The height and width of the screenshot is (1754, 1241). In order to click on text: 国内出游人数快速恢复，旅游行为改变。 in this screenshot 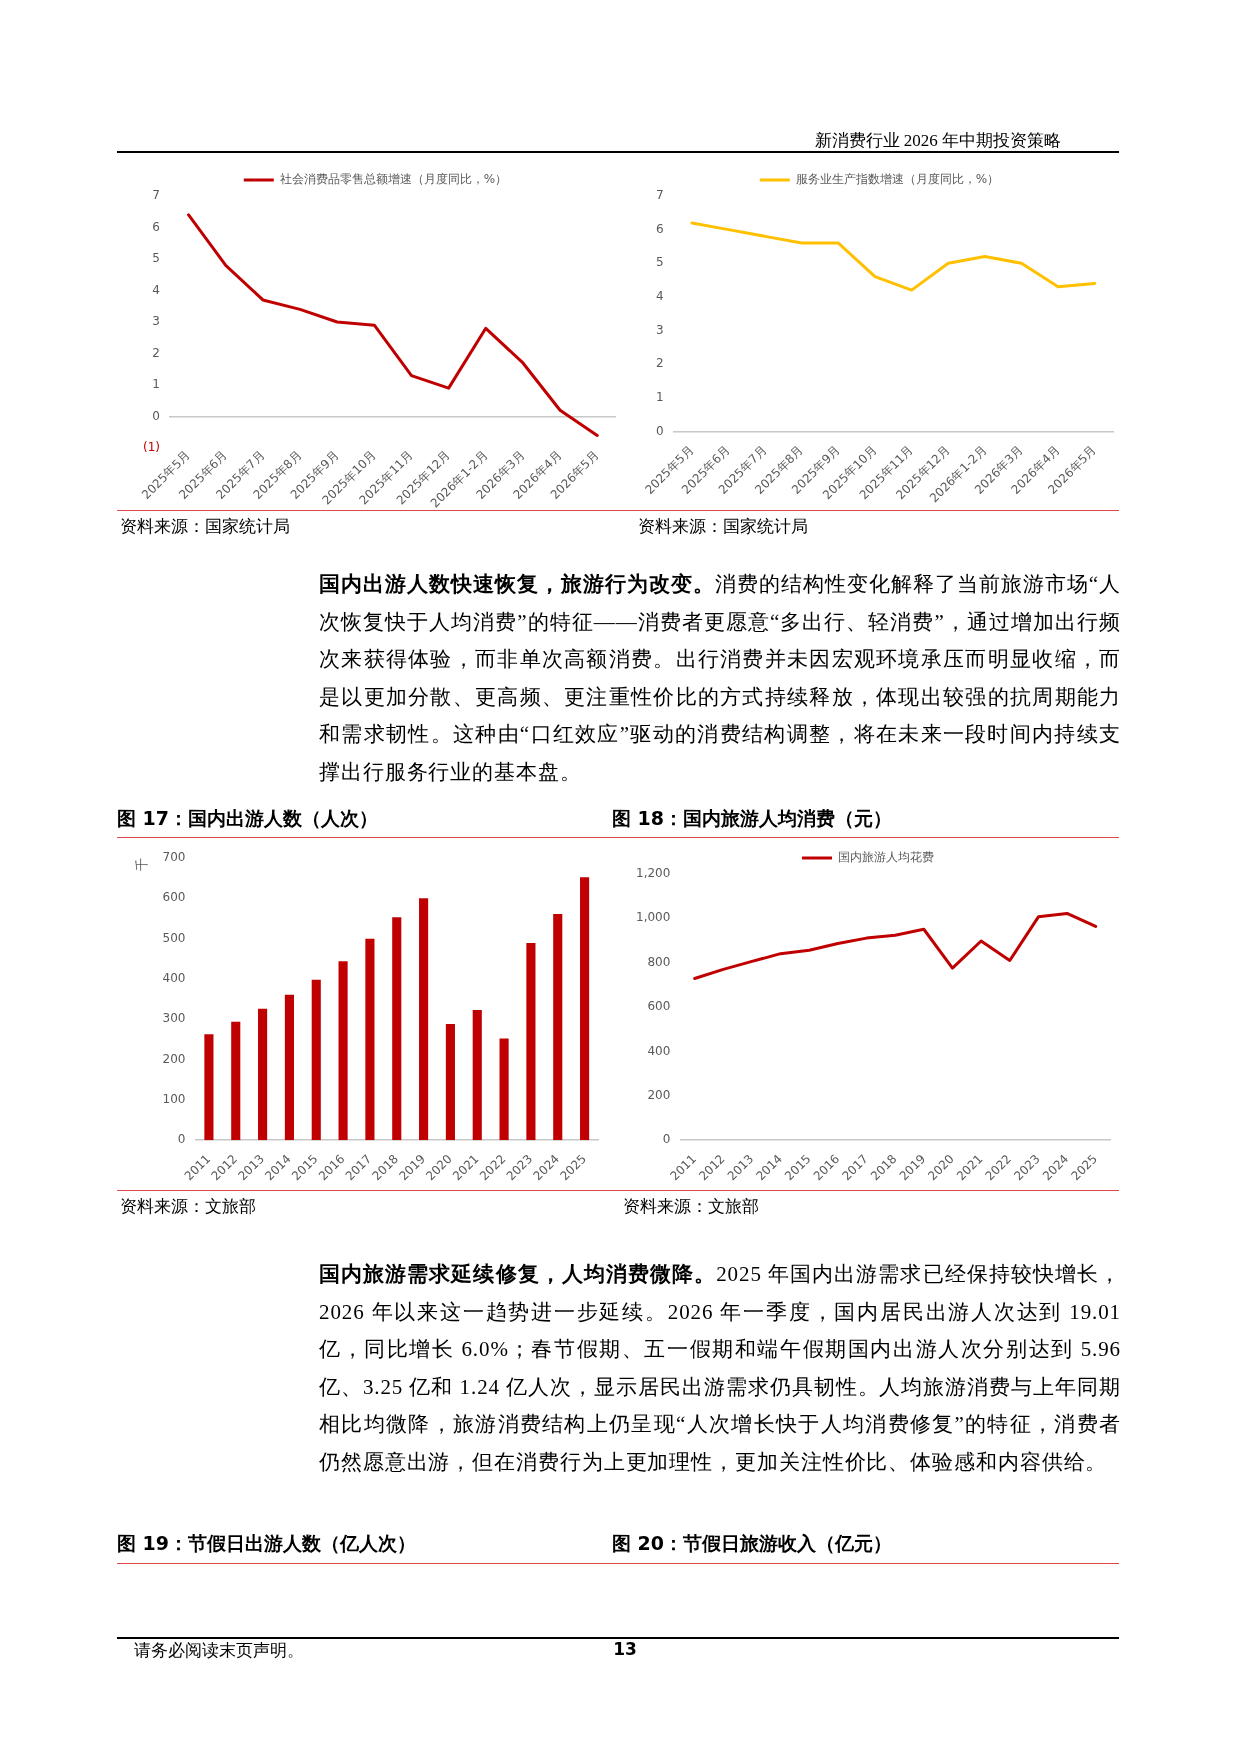, I will do `click(517, 584)`.